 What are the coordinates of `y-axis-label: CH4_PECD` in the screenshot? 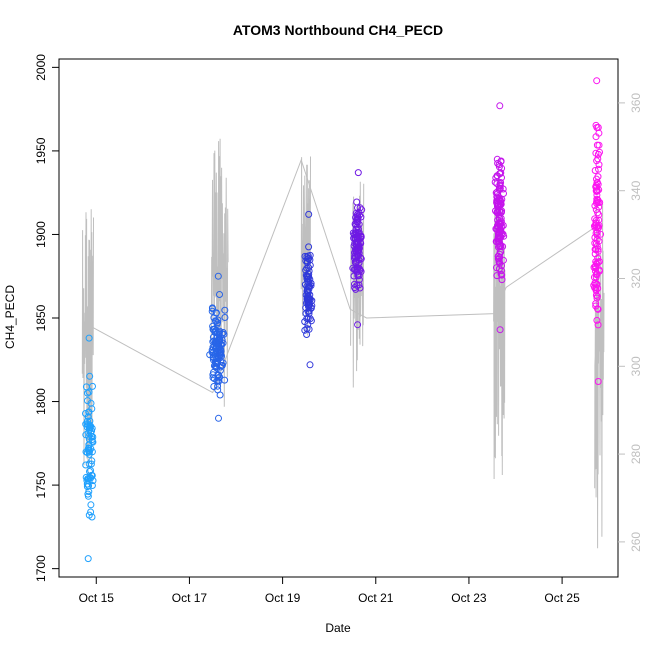 It's located at (10, 317).